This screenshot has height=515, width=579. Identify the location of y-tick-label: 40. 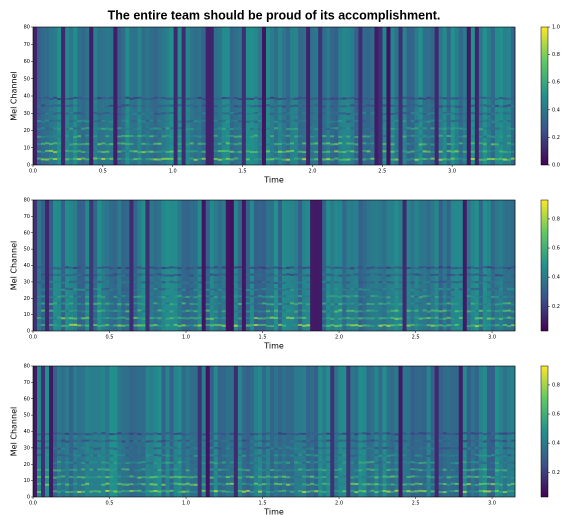
(27, 266).